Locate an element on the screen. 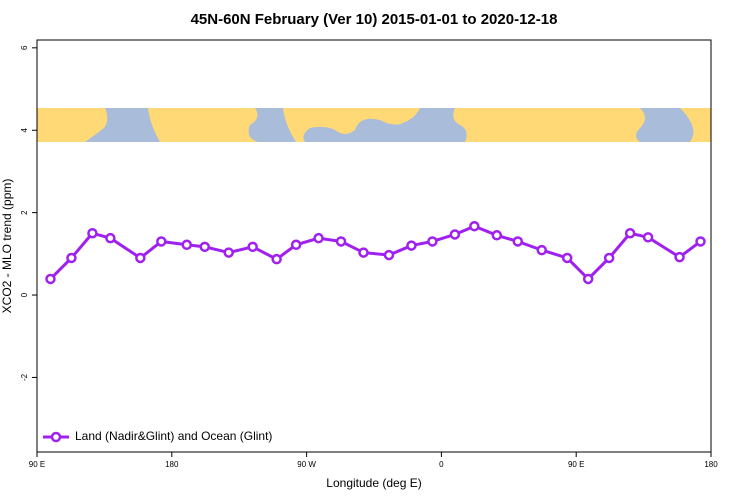 This screenshot has height=500, width=750. x-tick-label: 90 W is located at coordinates (306, 464).